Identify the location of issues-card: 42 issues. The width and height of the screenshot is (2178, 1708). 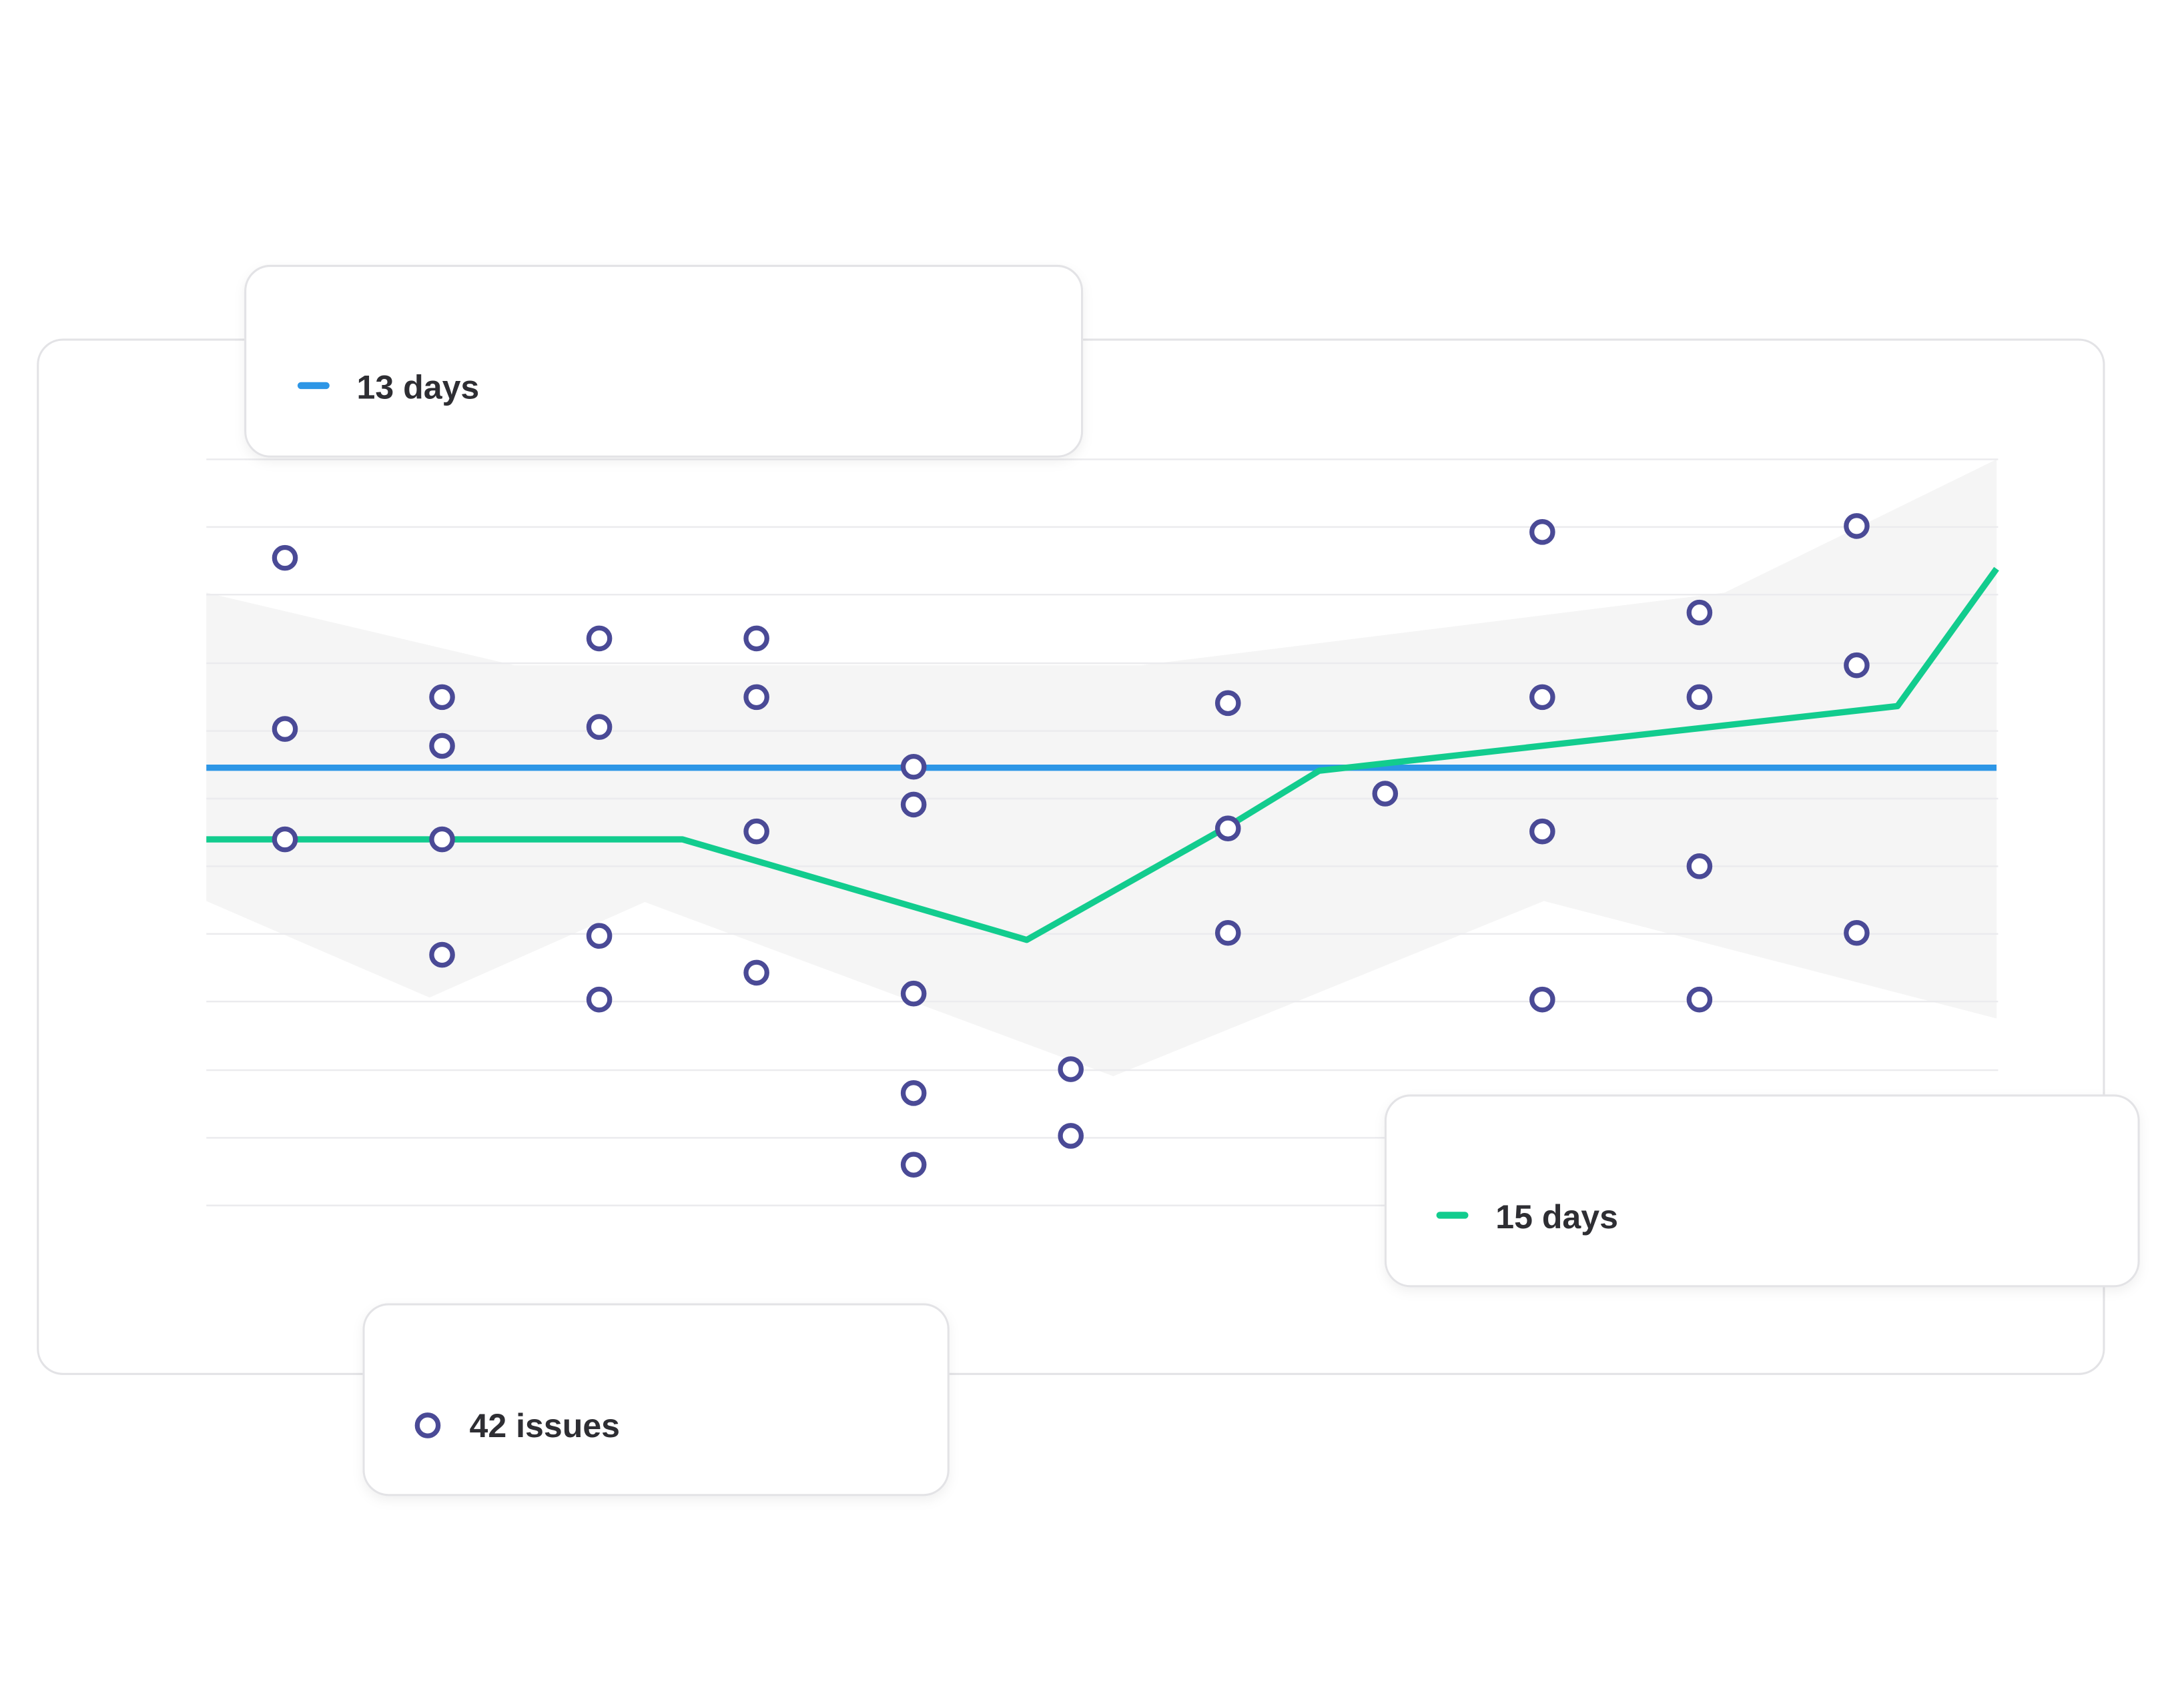
(656, 1400).